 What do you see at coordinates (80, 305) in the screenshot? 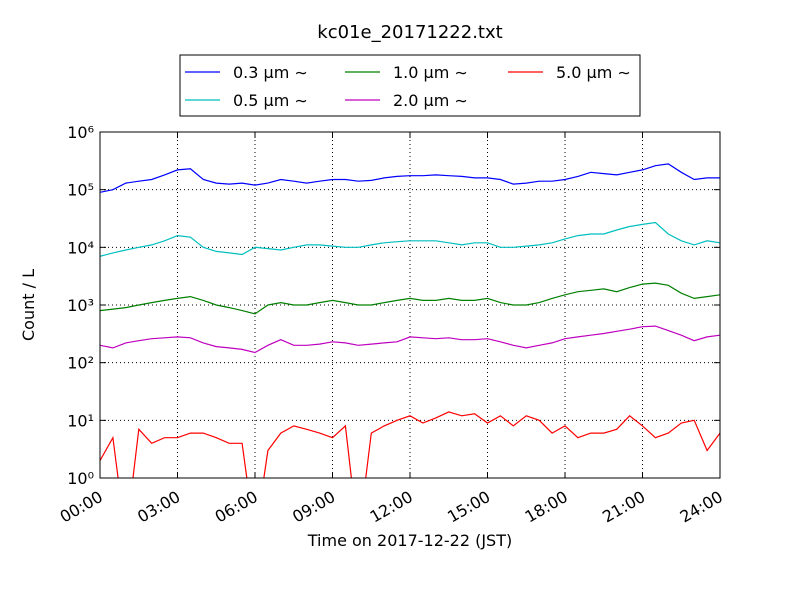
I see `y-tick-label: 10³` at bounding box center [80, 305].